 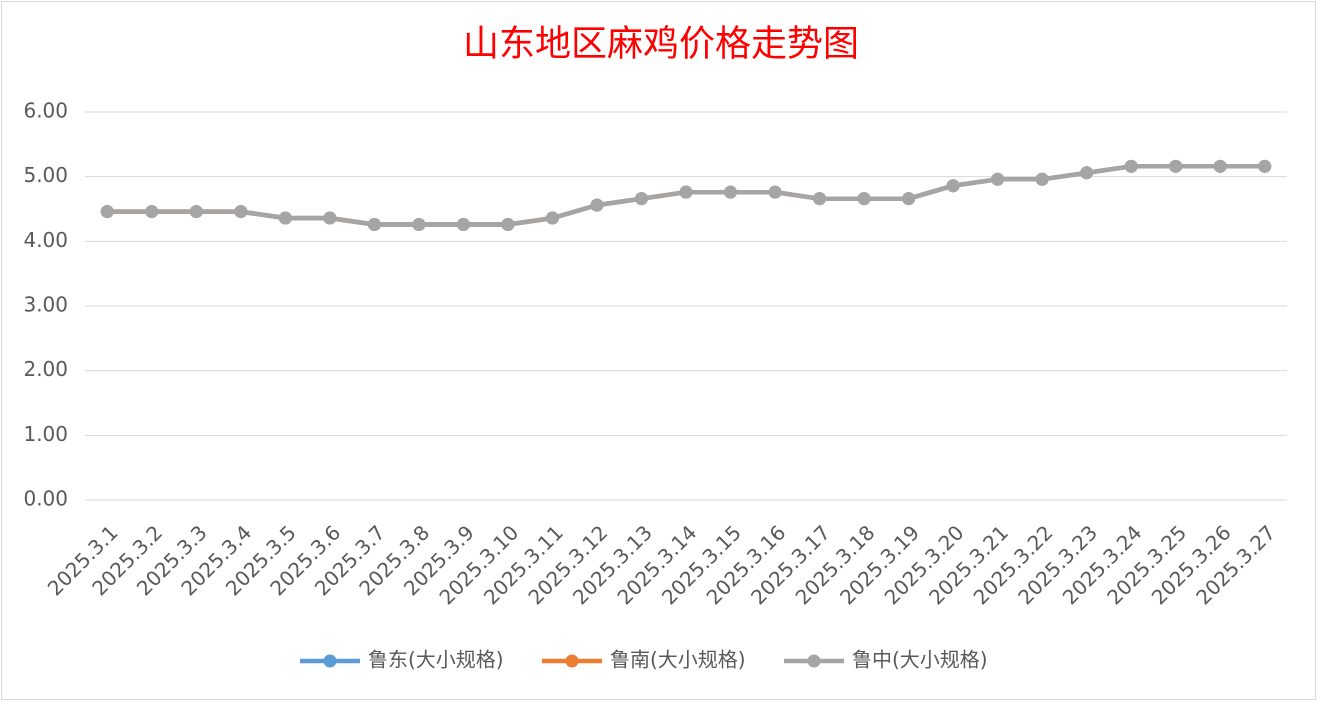 I want to click on legend-label: 鲁东(大小规格), so click(x=436, y=660).